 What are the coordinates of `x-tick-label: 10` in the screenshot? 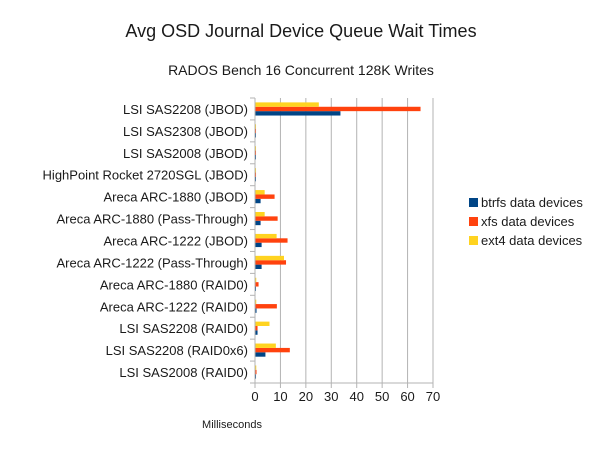 It's located at (280, 396).